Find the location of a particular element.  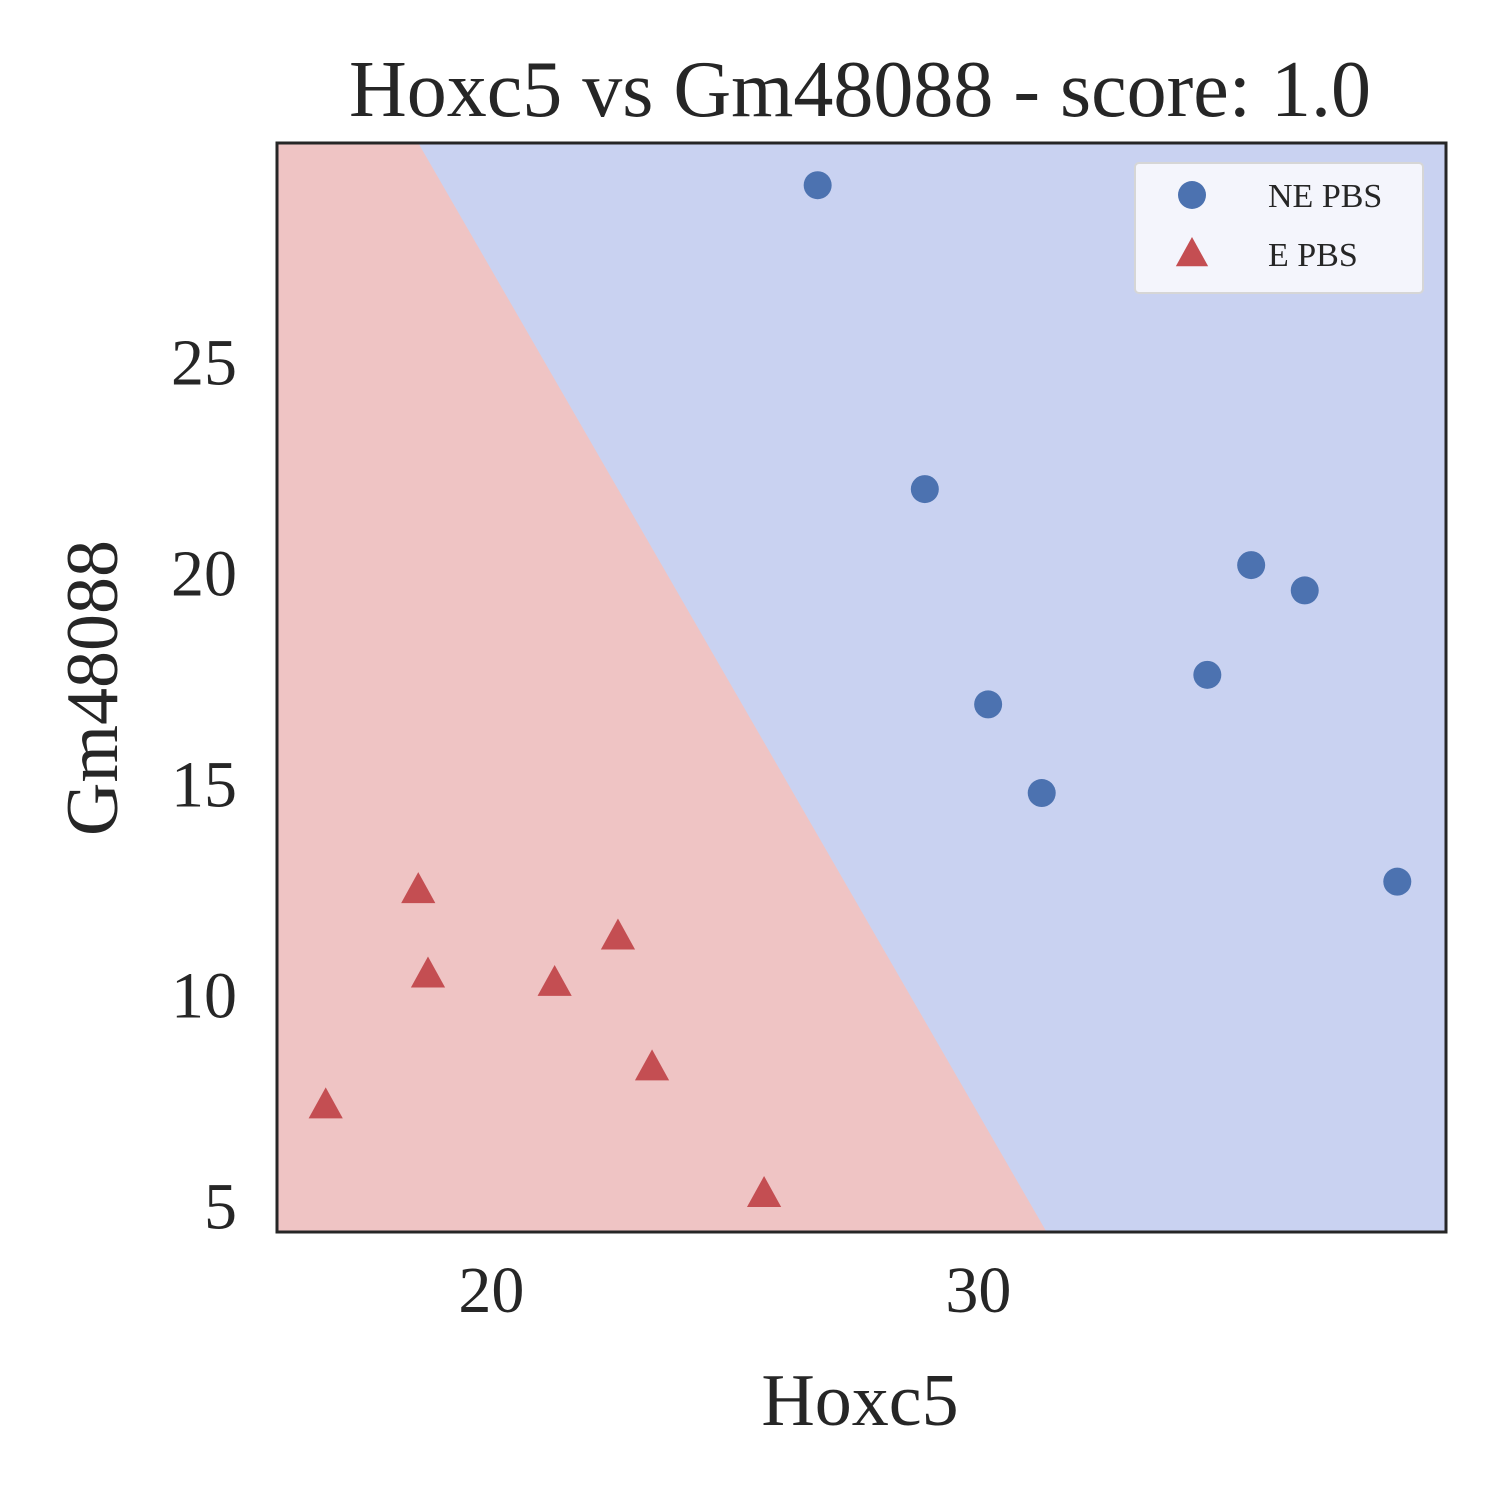

chart-title: Hoxc5 vs Gm48088 - score: 1.0 is located at coordinates (860, 90).